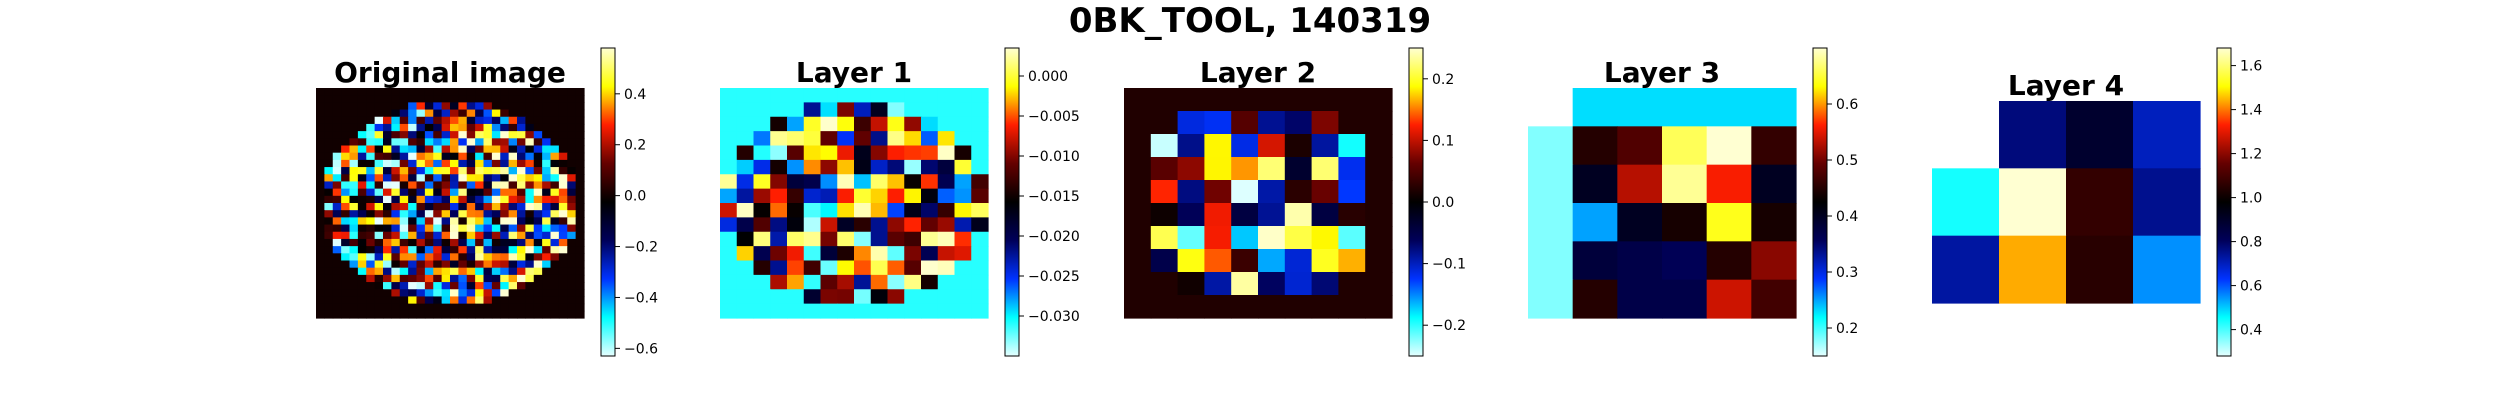  What do you see at coordinates (1054, 197) in the screenshot?
I see `colorbar-tick-label: −0.015` at bounding box center [1054, 197].